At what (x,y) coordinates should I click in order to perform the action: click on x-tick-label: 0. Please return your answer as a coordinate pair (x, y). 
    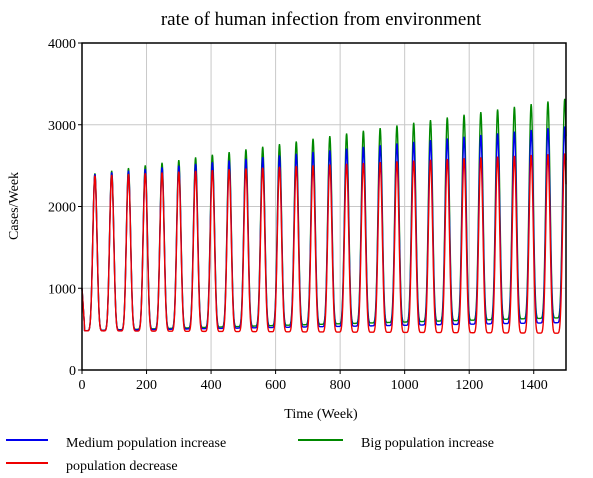
    Looking at the image, I should click on (82, 385).